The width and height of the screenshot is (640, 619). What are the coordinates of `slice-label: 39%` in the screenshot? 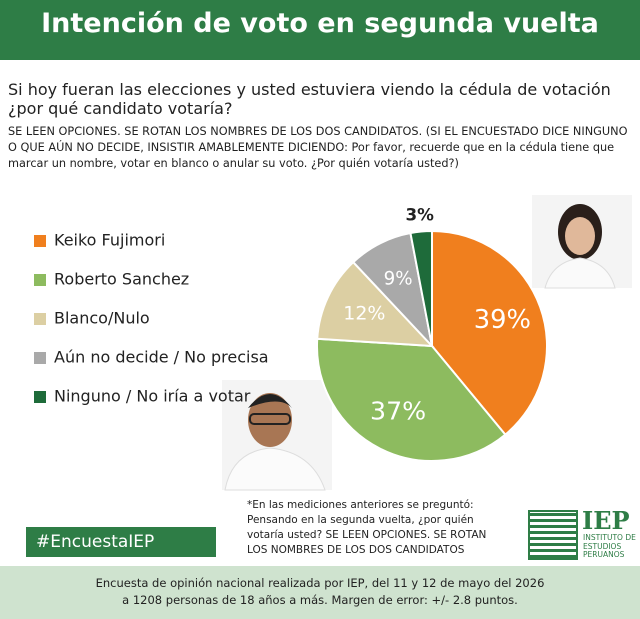 It's located at (502, 320).